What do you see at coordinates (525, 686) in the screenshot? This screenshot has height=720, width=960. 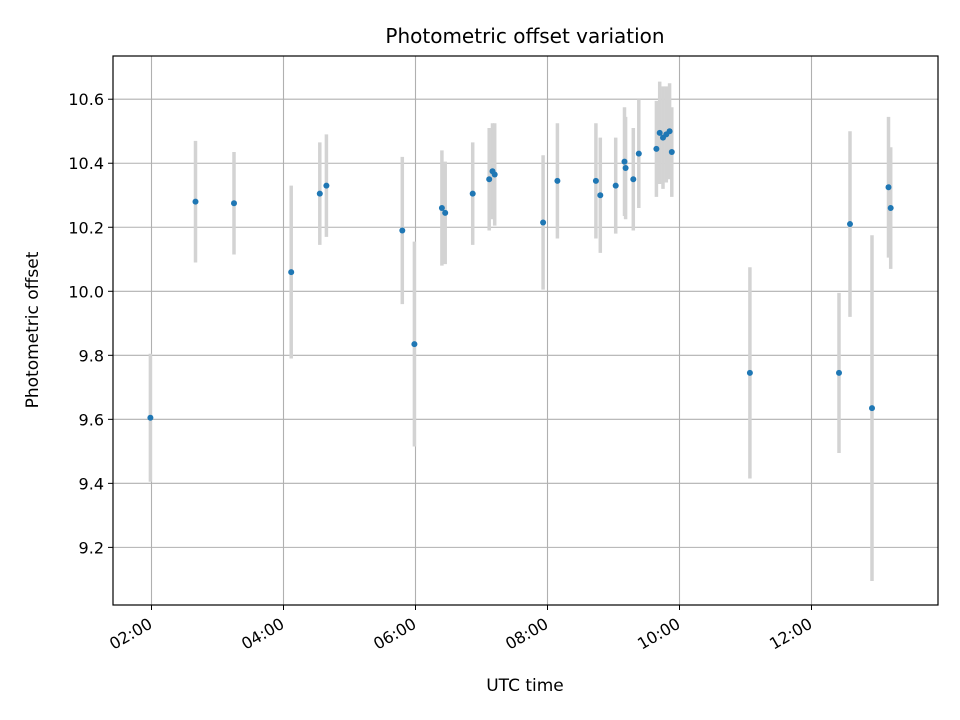 I see `x-axis-label: UTC time` at bounding box center [525, 686].